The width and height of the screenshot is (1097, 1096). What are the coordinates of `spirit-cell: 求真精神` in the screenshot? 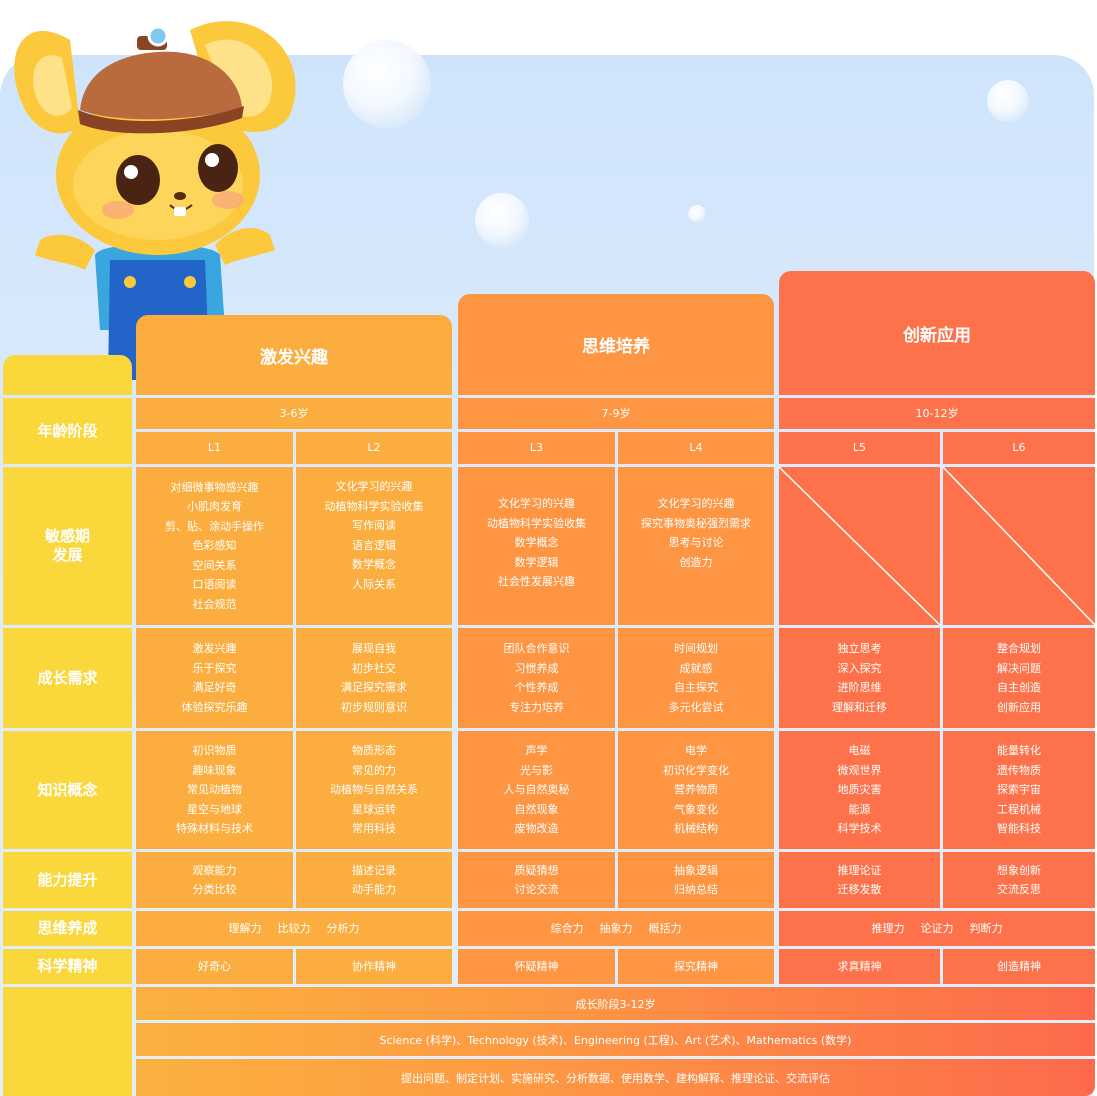 It's located at (859, 966).